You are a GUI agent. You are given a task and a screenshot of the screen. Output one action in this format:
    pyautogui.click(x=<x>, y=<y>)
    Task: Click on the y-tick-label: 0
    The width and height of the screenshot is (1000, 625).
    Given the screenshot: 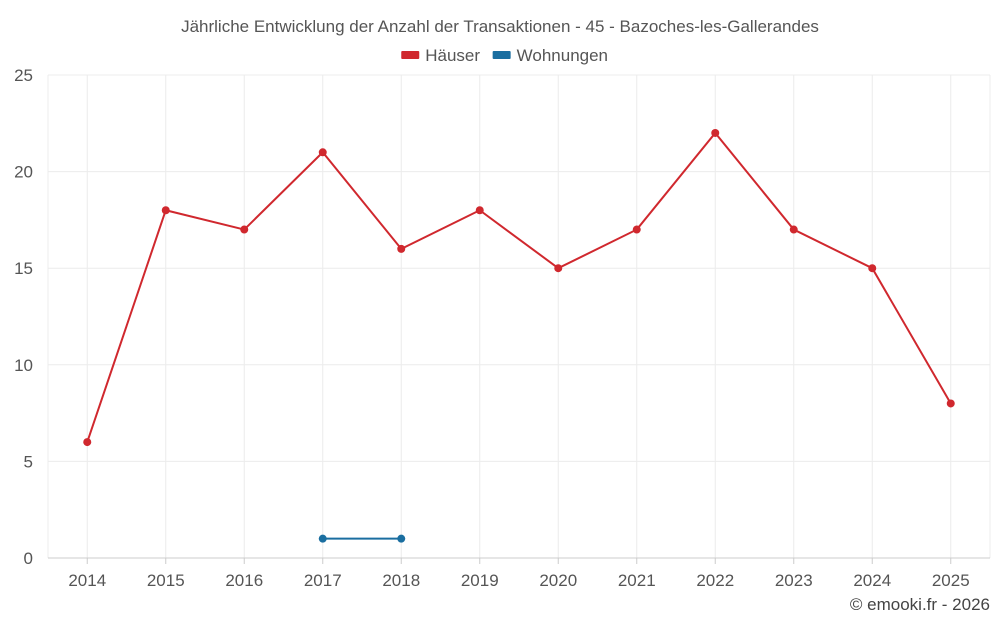 What is the action you would take?
    pyautogui.click(x=28, y=558)
    